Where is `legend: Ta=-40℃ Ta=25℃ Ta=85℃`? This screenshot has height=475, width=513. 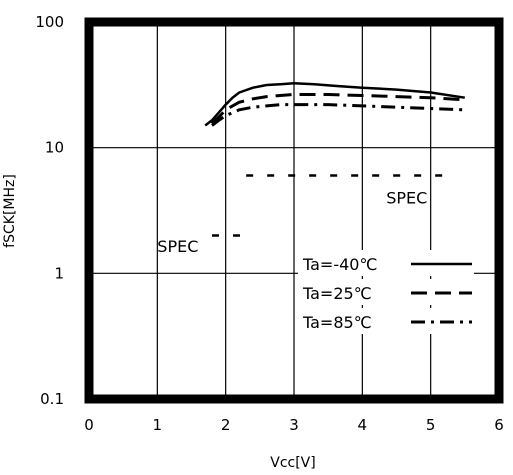 legend: Ta=-40℃ Ta=25℃ Ta=85℃ is located at coordinates (386, 292).